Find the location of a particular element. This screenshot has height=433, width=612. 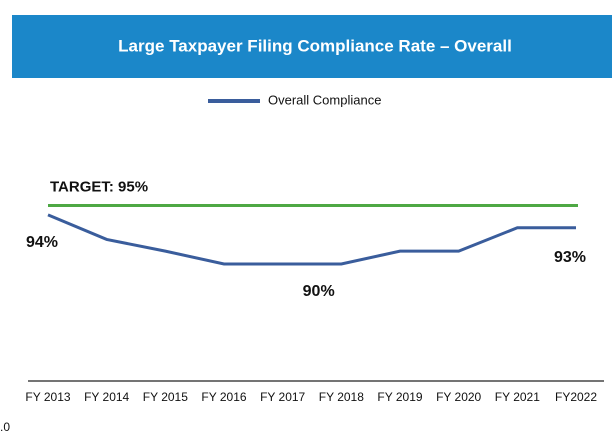

x-tick-label: FY 2014 is located at coordinates (106, 397).